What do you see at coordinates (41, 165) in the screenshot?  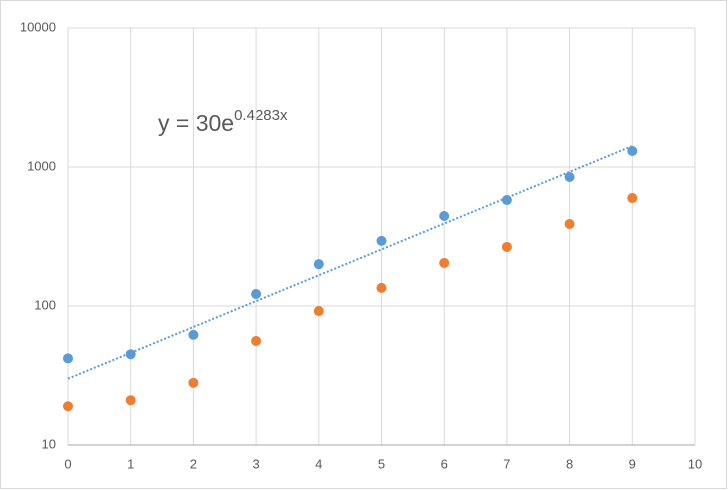 I see `y-tick-label: 1000` at bounding box center [41, 165].